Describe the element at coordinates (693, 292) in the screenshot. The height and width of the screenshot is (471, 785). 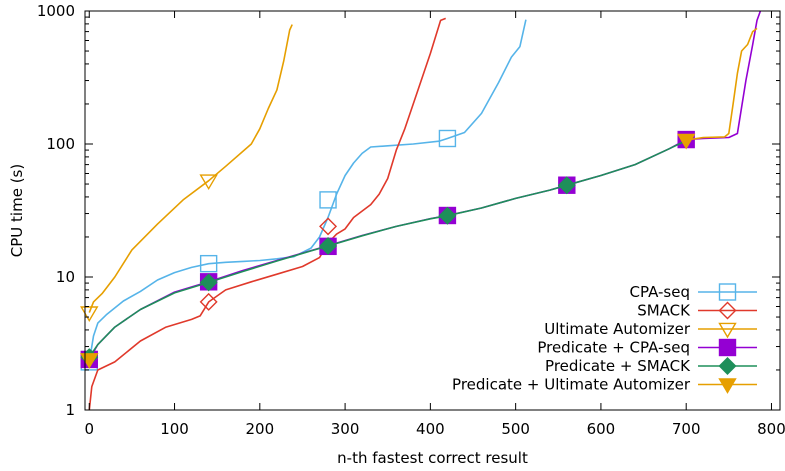
I see `legend-entry-cpa-seq: CPA-seq` at that location.